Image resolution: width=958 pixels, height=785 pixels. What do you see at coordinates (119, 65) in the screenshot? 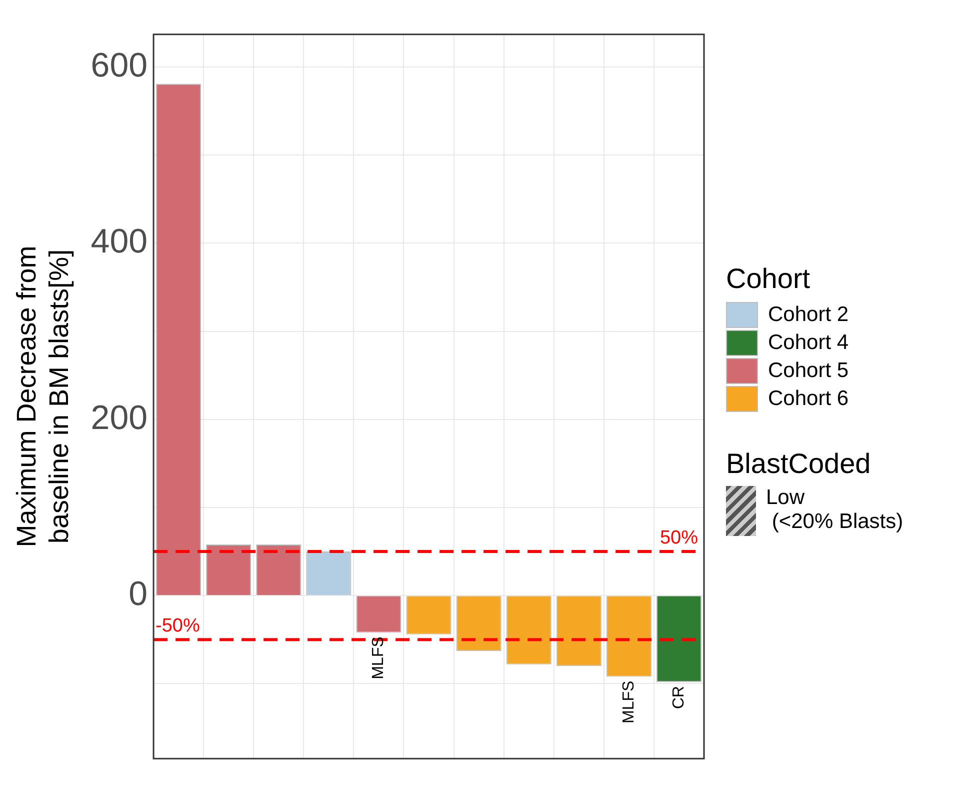
I see `y-tick-label: 600` at bounding box center [119, 65].